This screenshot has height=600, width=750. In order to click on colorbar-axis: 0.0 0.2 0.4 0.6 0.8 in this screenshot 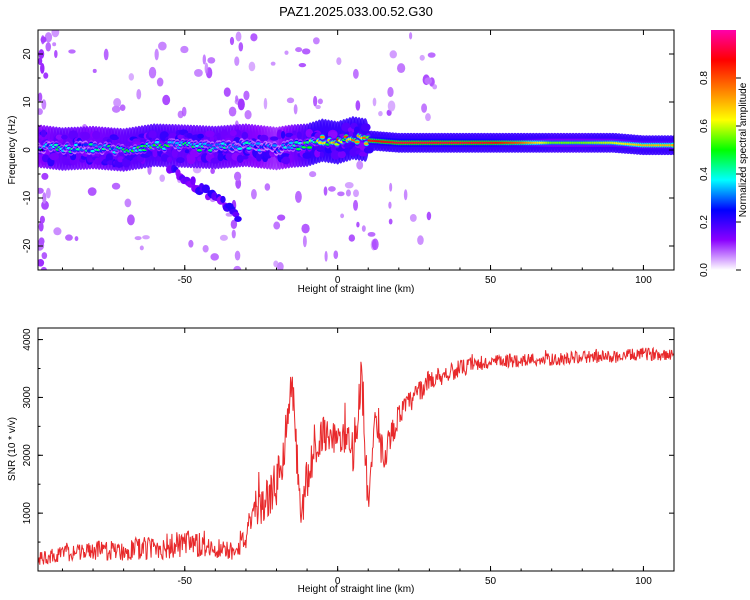, I will do `click(720, 174)`.